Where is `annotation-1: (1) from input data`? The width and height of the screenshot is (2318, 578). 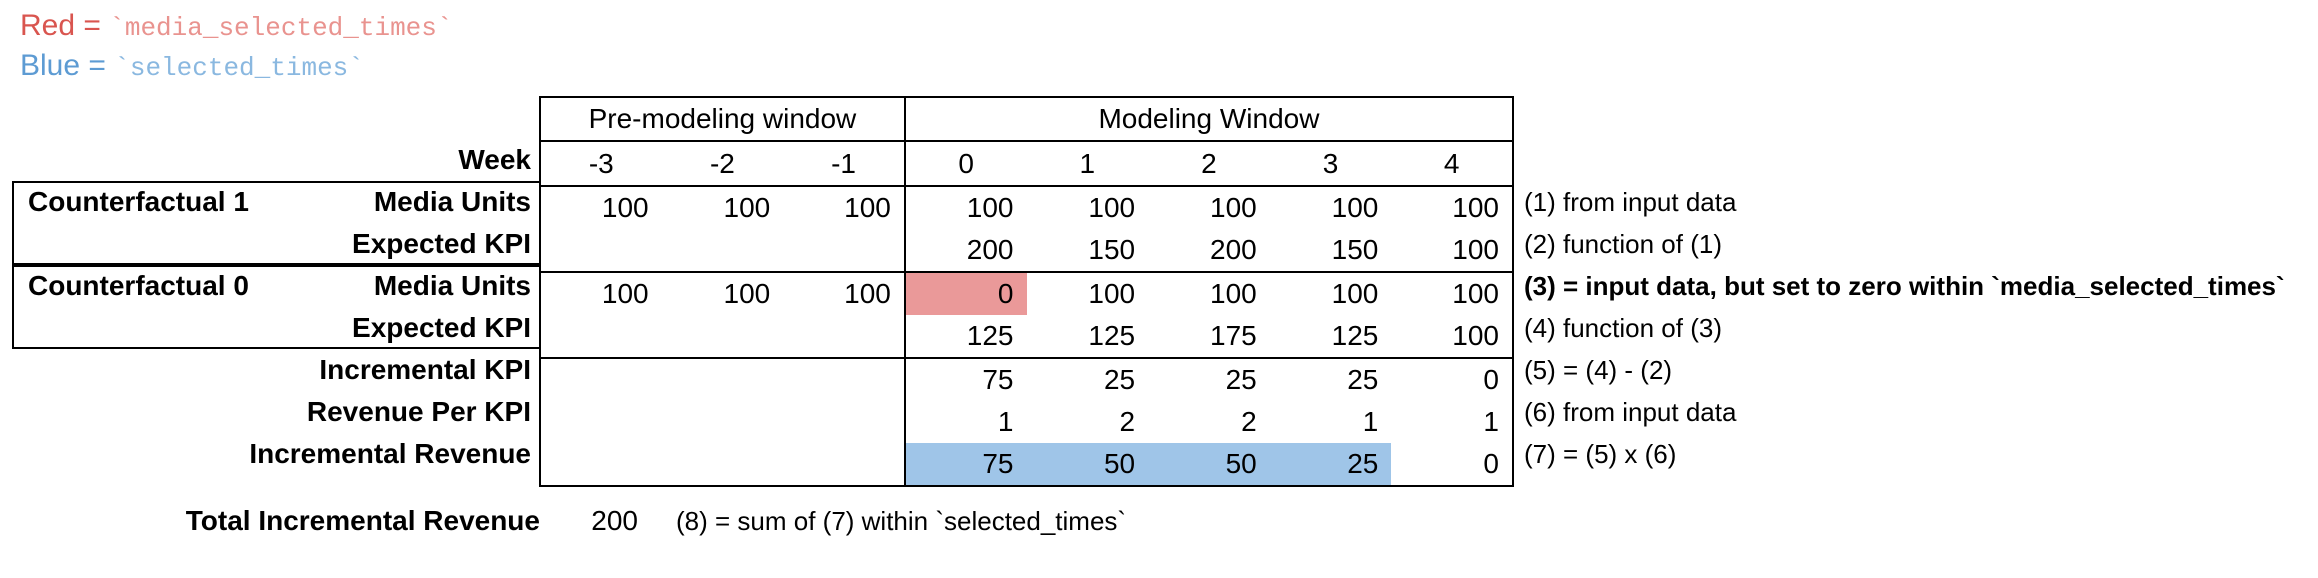
annotation-1: (1) from input data is located at coordinates (1630, 202).